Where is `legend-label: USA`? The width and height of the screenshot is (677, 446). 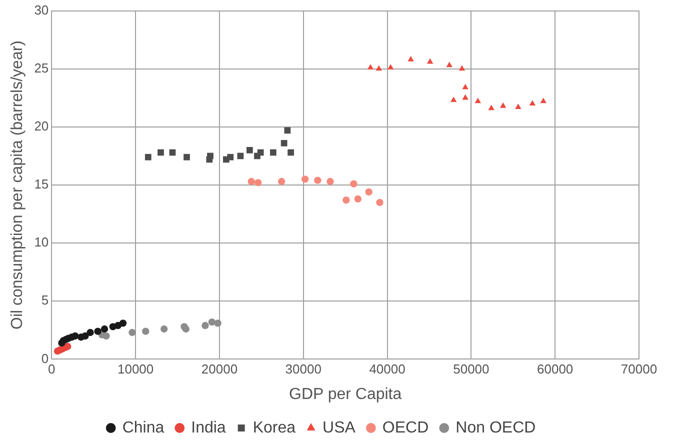
legend-label: USA is located at coordinates (339, 427).